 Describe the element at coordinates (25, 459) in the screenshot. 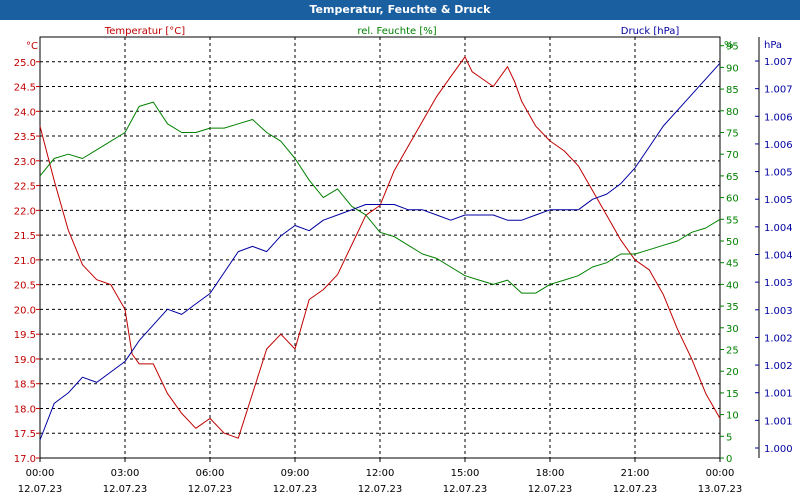

I see `temperature-tick-label: 17.0` at that location.